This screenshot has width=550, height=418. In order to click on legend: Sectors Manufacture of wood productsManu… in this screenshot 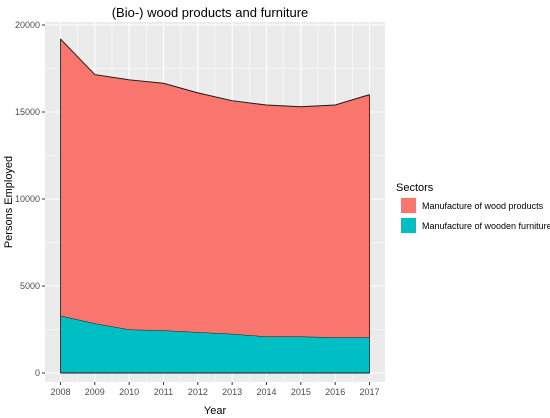, I will do `click(473, 208)`.